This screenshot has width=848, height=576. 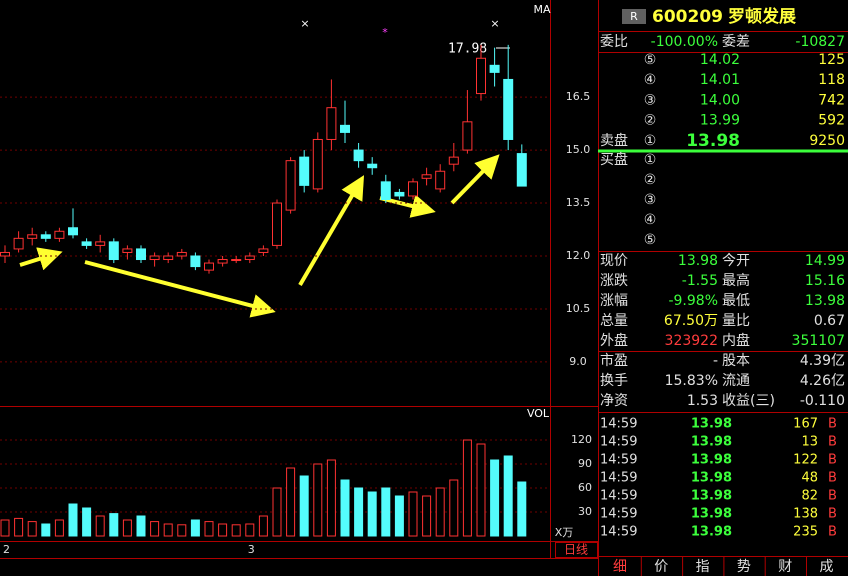 I want to click on badge: R, so click(x=634, y=16).